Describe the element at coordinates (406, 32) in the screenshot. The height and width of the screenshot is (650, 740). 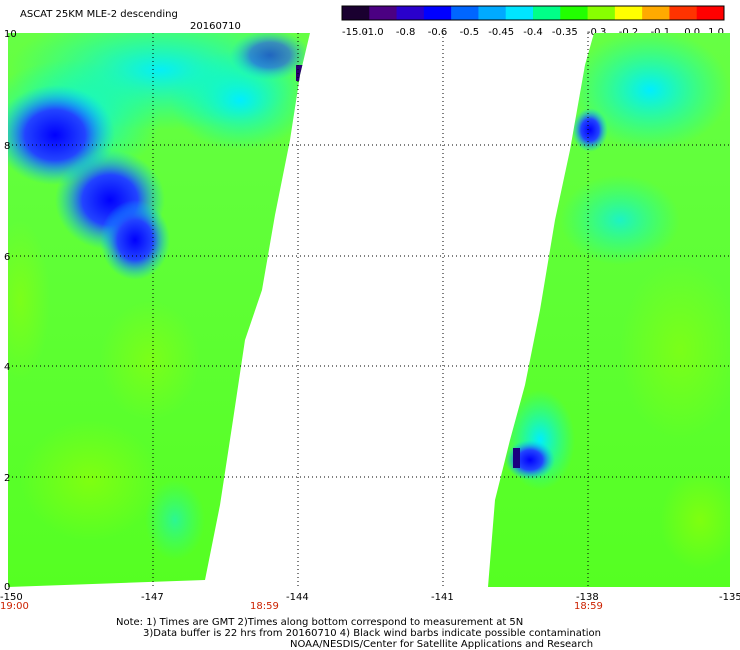
I see `colorbar-label: -0.8` at that location.